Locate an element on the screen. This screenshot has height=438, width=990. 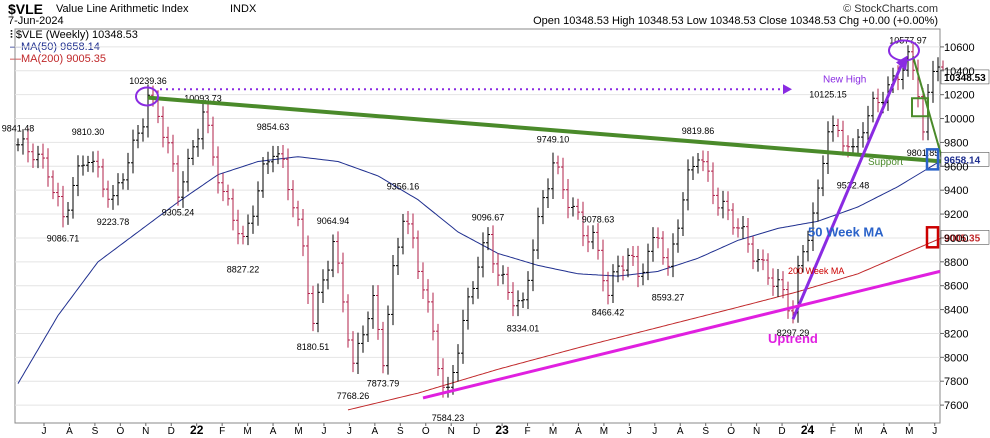
pivot-box is located at coordinates (920, 107).